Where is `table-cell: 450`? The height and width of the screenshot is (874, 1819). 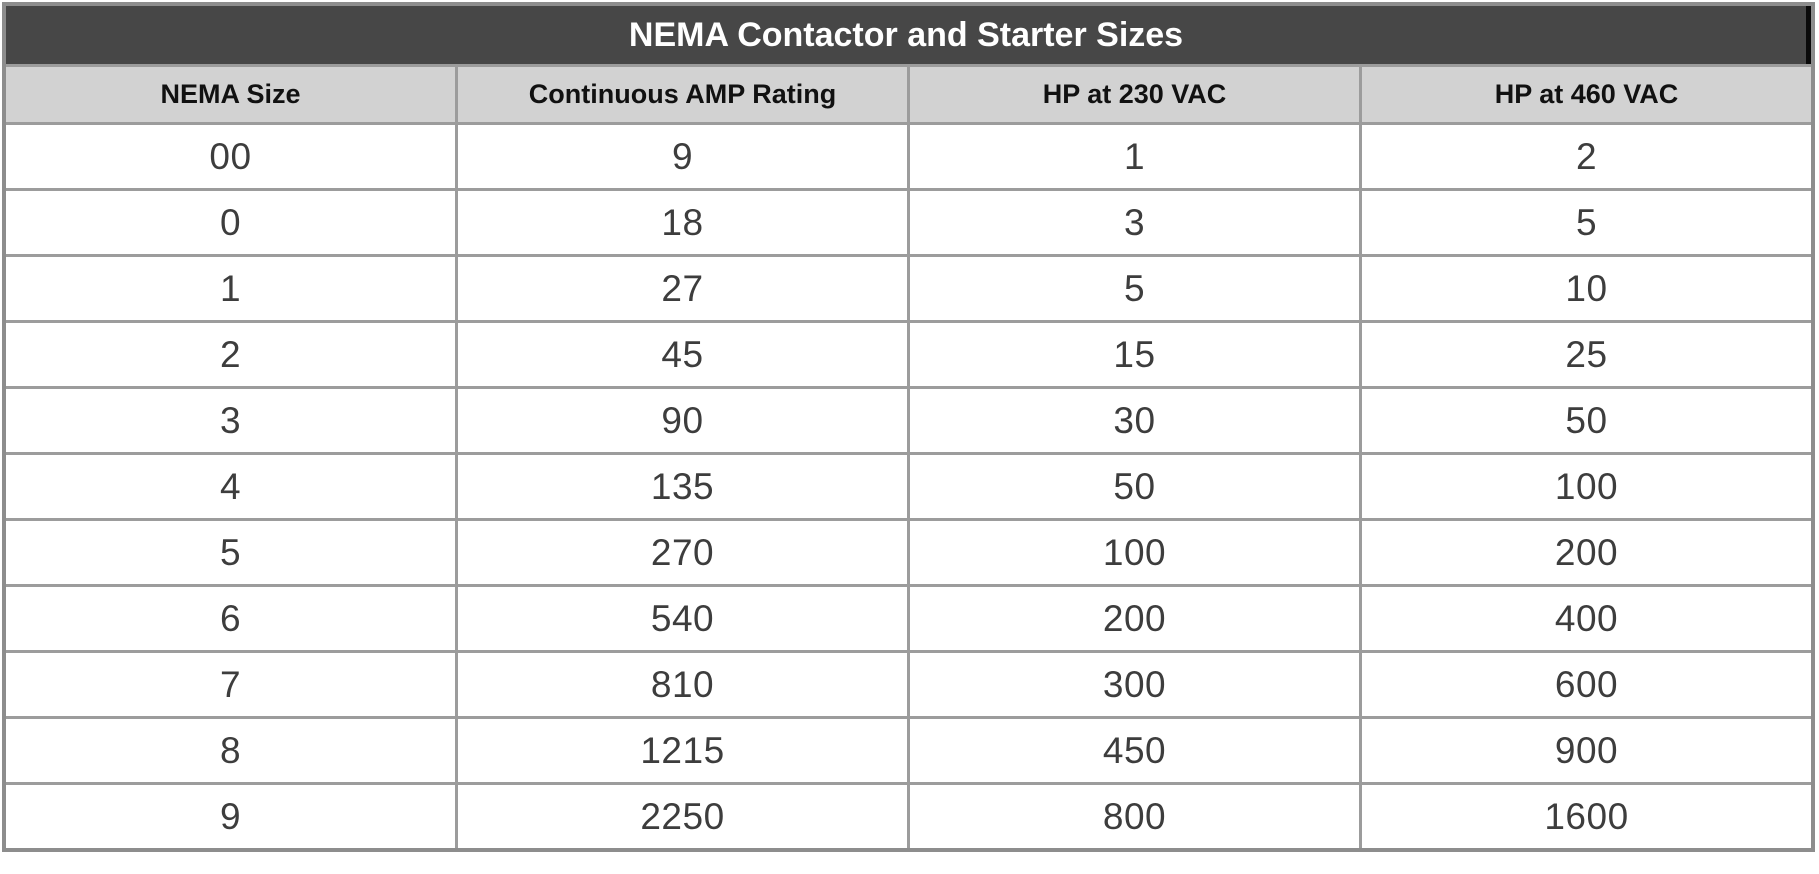 table-cell: 450 is located at coordinates (1134, 750).